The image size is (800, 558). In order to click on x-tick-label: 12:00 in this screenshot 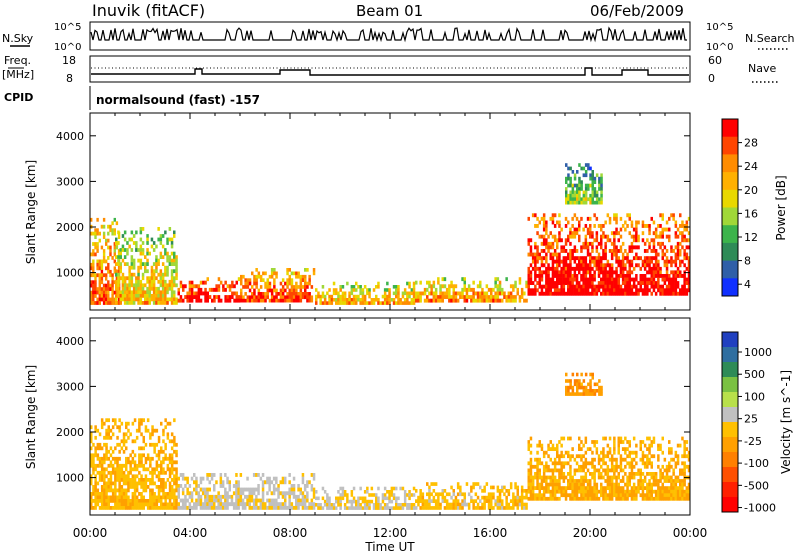, I will do `click(390, 533)`.